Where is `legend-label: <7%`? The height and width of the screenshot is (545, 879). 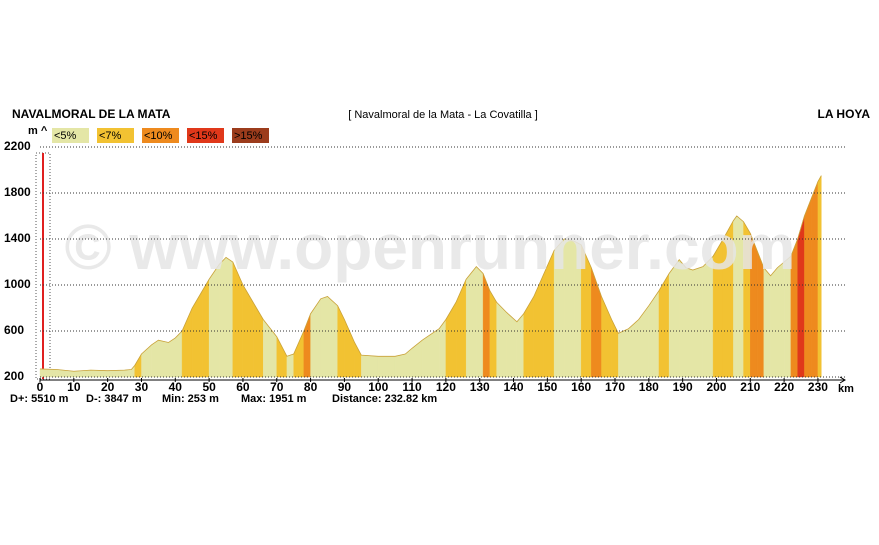 legend-label: <7% is located at coordinates (110, 136).